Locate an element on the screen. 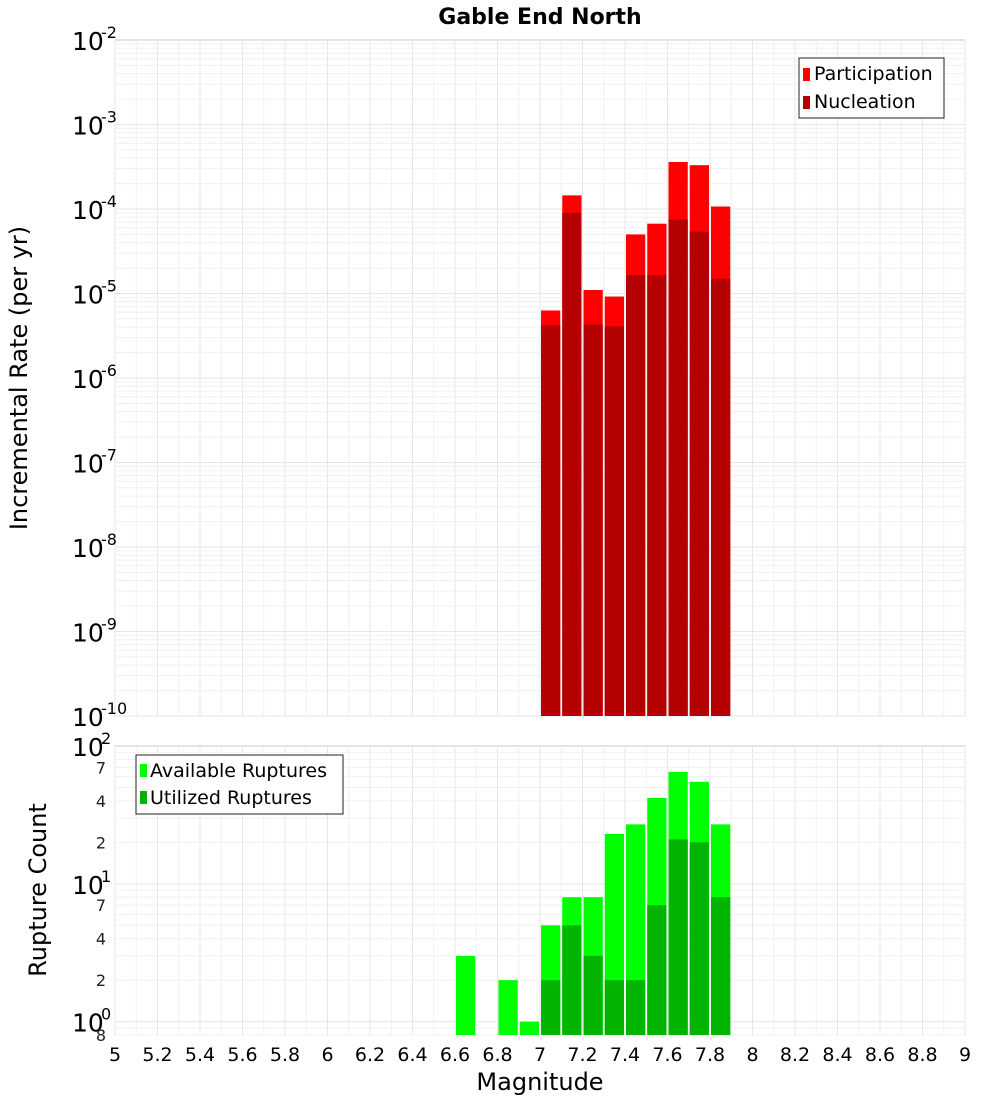 The image size is (1000, 1100). legend-label-nucleation: Nucleation is located at coordinates (865, 102).